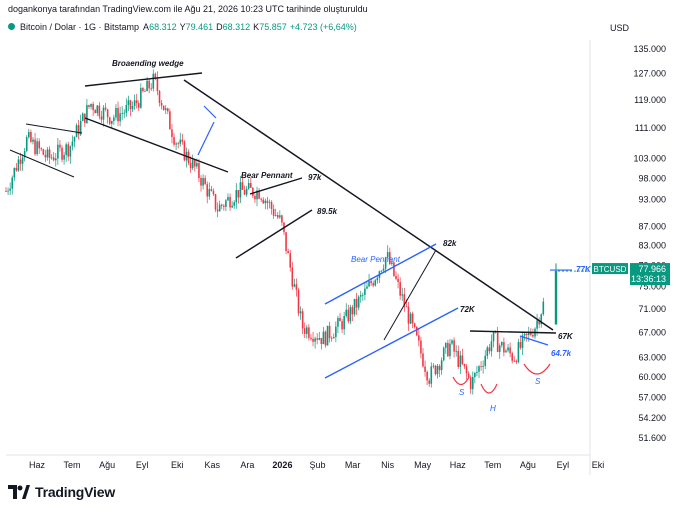 The image size is (680, 512). I want to click on y-tick-label: 87.000, so click(652, 227).